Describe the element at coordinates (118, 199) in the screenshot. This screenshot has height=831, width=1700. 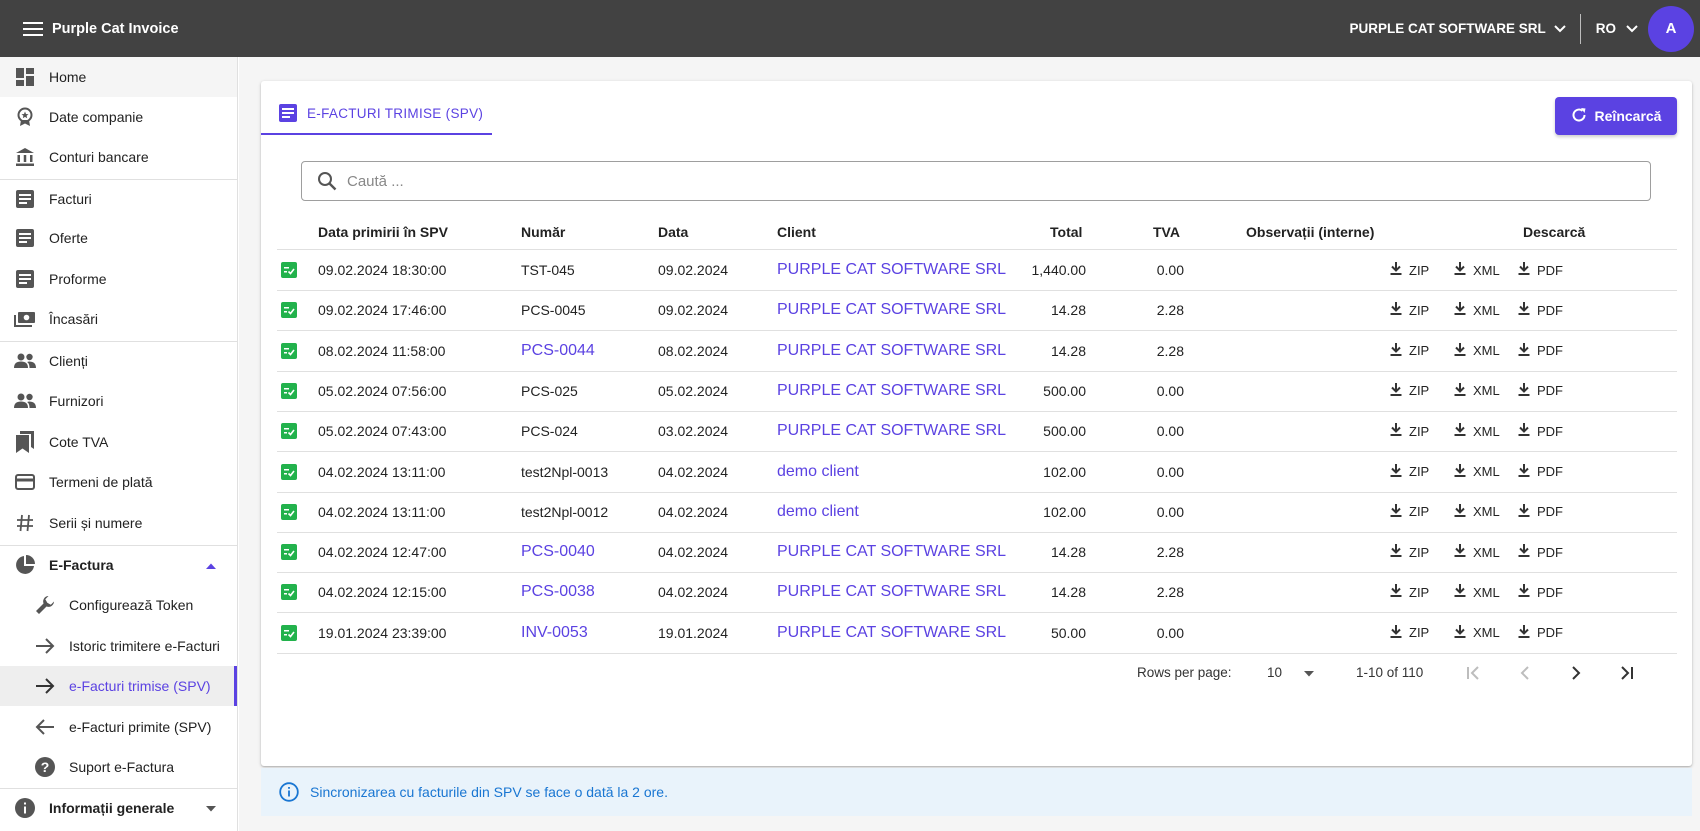
I see `sidebar-item-invoices: Facturi` at that location.